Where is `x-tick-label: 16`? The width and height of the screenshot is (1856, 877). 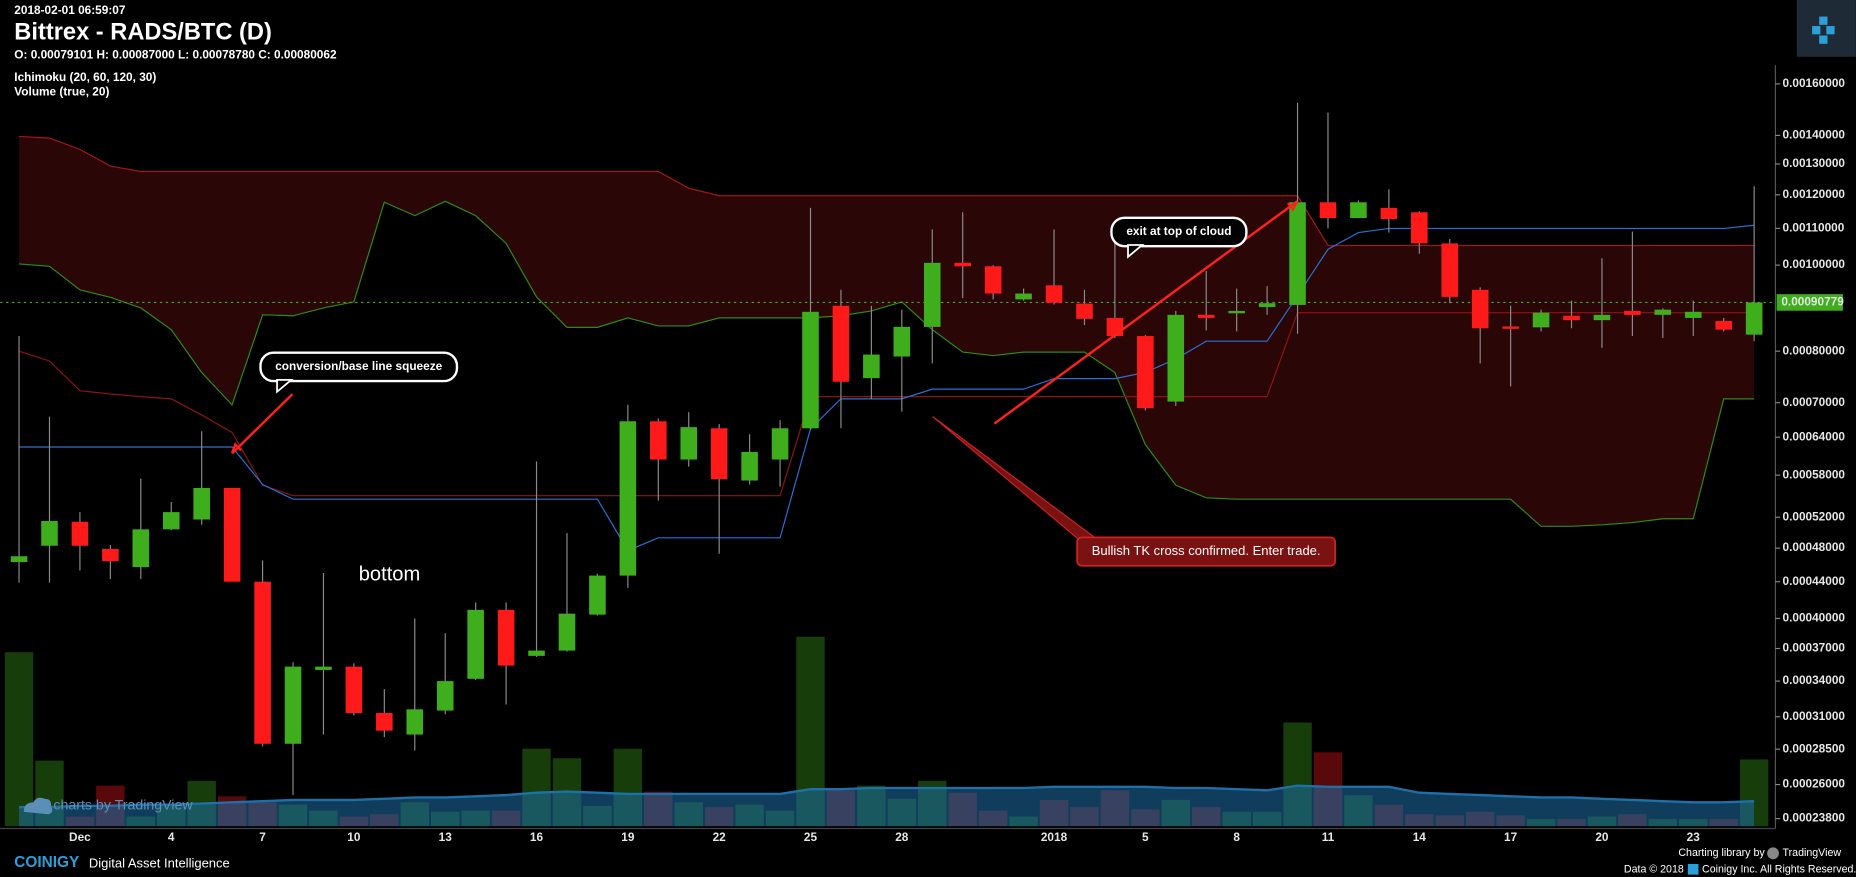
x-tick-label: 16 is located at coordinates (537, 837).